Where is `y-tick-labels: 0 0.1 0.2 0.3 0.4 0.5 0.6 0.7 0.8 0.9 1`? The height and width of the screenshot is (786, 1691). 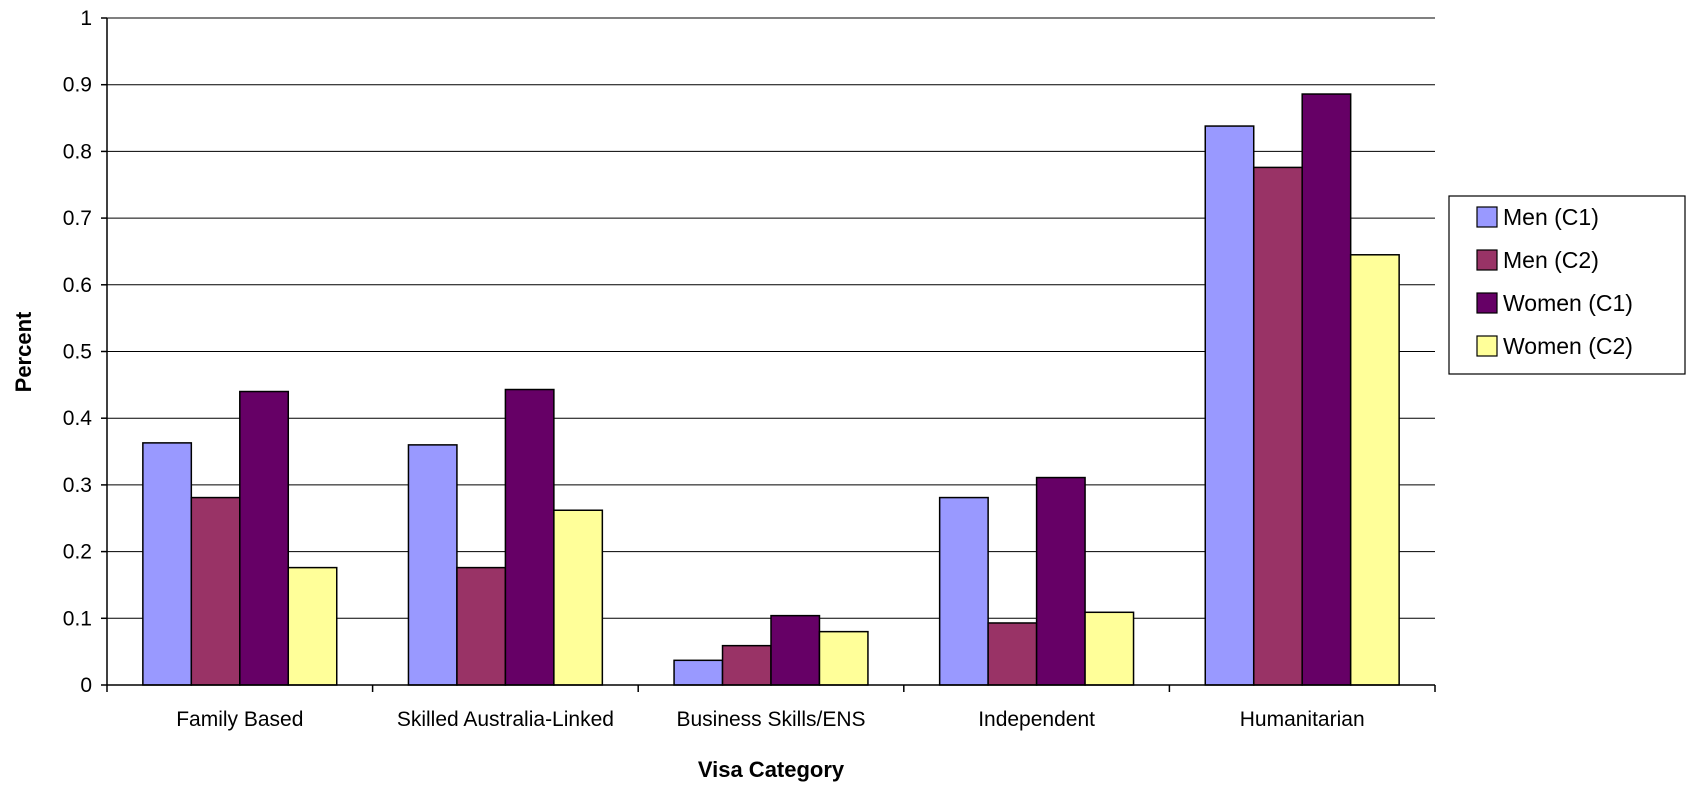 y-tick-labels: 0 0.1 0.2 0.3 0.4 0.5 0.6 0.7 0.8 0.9 1 is located at coordinates (85, 352).